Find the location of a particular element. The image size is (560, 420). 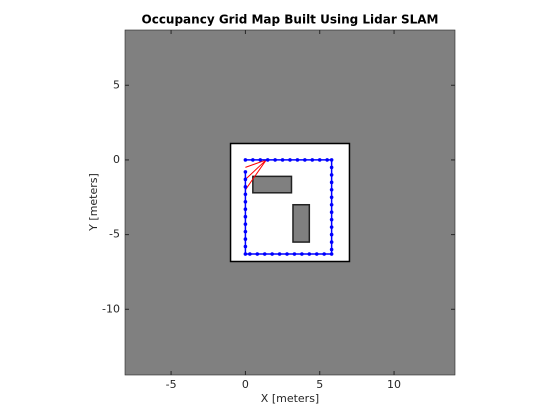

y-tick-label: 5 is located at coordinates (116, 84).